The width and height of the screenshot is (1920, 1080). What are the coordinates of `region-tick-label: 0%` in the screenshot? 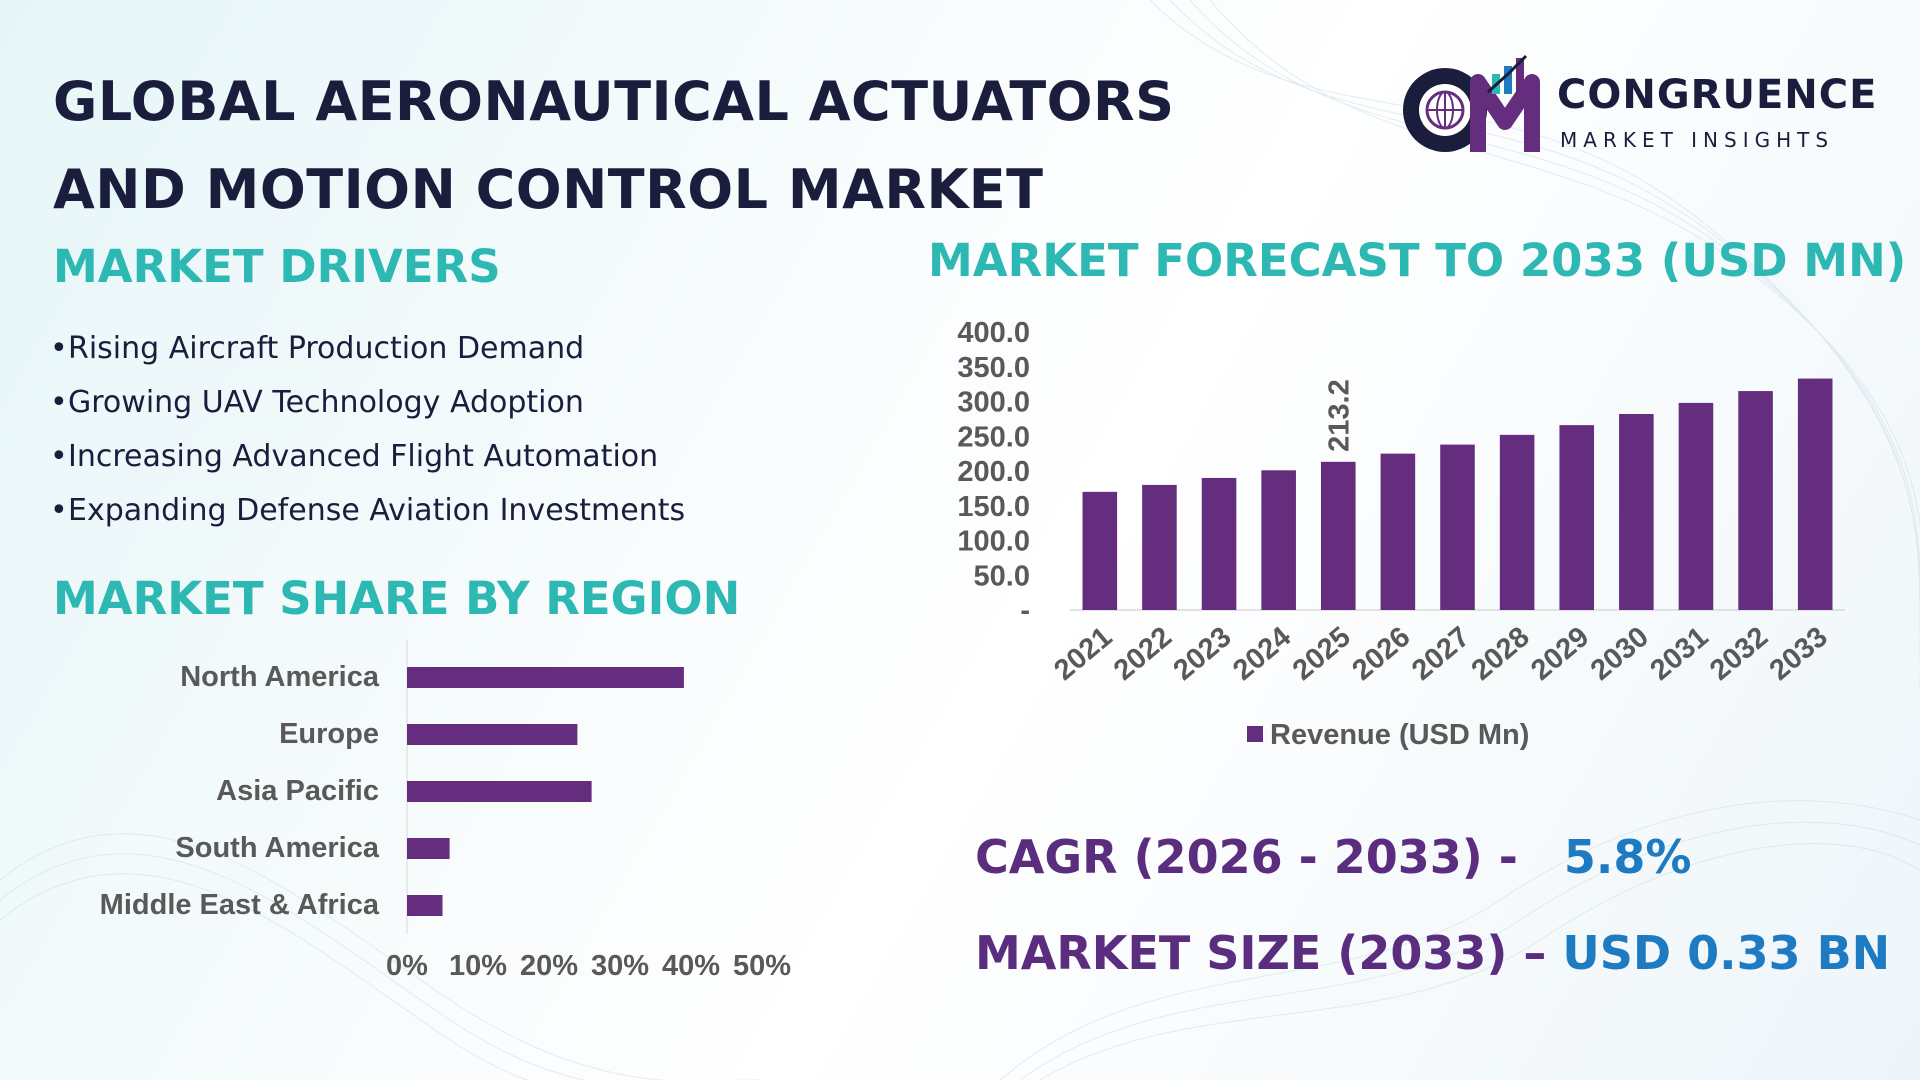 It's located at (407, 966).